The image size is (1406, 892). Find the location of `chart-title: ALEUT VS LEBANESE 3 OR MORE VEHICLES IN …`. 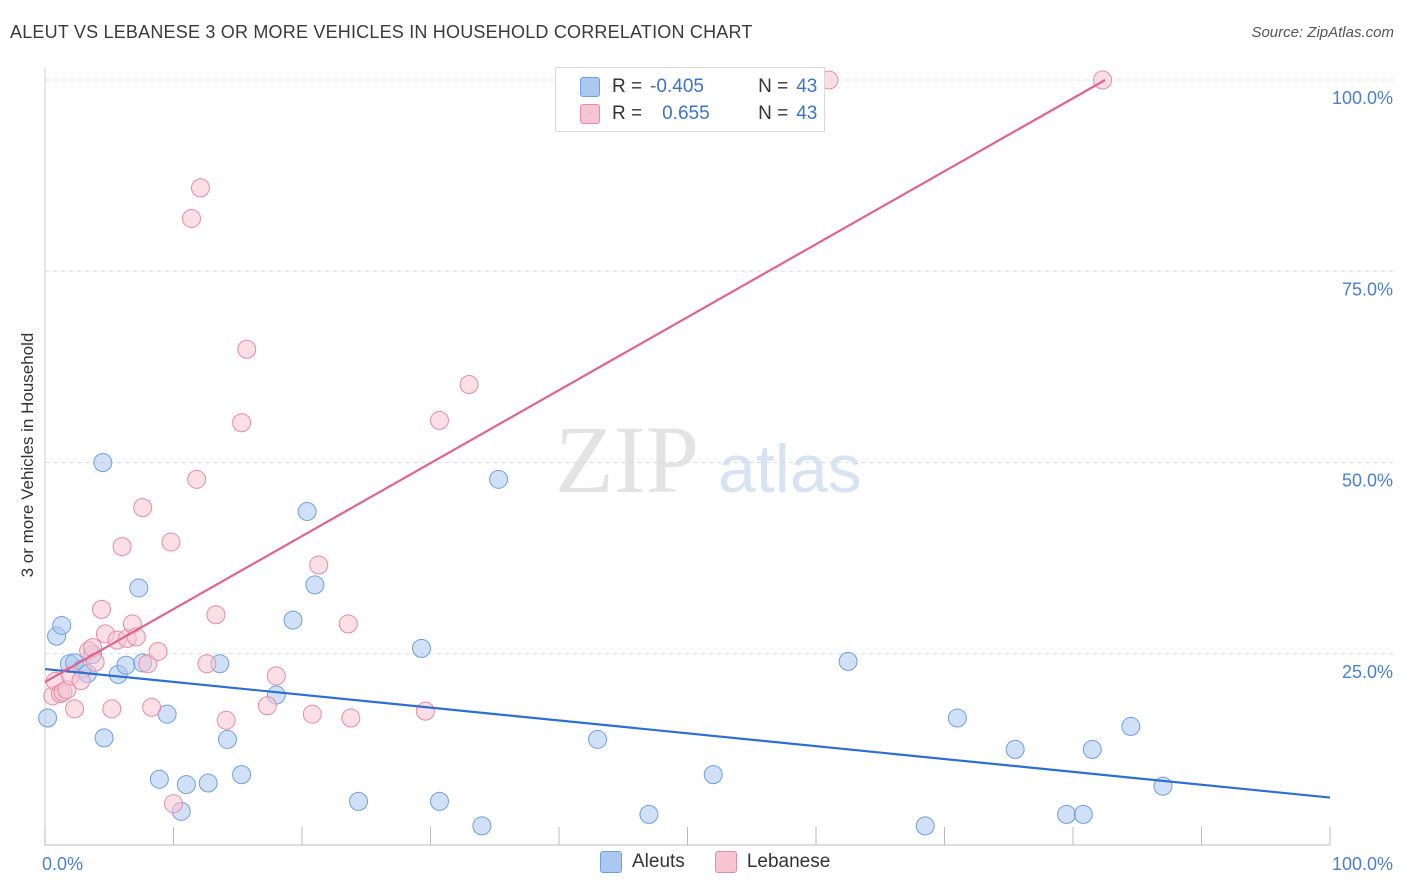

chart-title: ALEUT VS LEBANESE 3 OR MORE VEHICLES IN … is located at coordinates (381, 32).